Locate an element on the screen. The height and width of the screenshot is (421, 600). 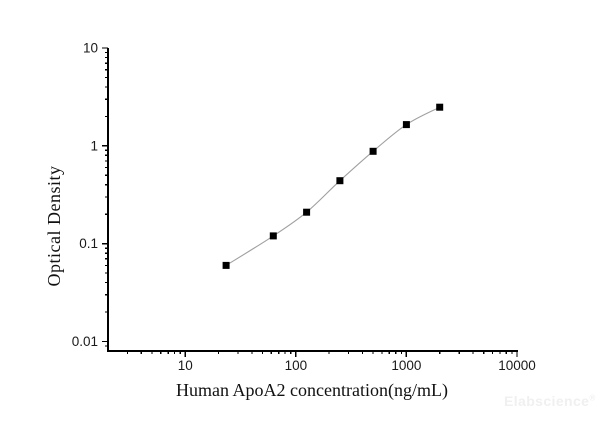
x-tick-label: 10 is located at coordinates (185, 365).